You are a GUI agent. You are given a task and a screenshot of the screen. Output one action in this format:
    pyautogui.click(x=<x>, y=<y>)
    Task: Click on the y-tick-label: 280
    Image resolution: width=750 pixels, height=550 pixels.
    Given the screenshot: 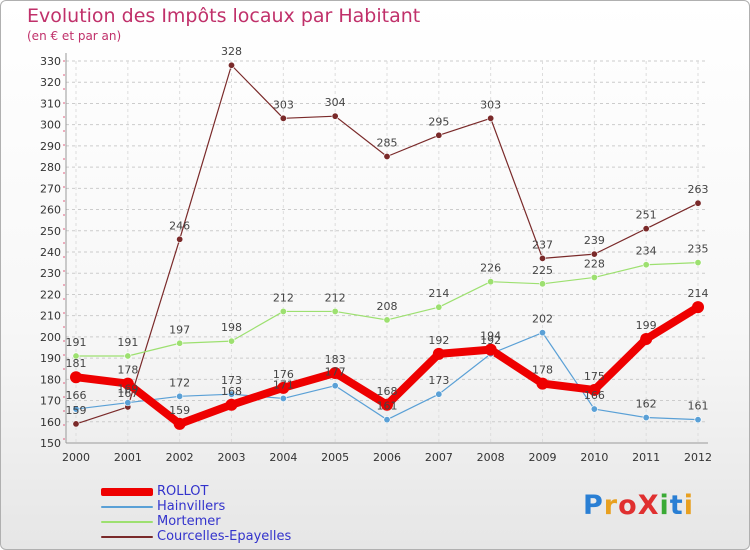 What is the action you would take?
    pyautogui.click(x=50, y=167)
    